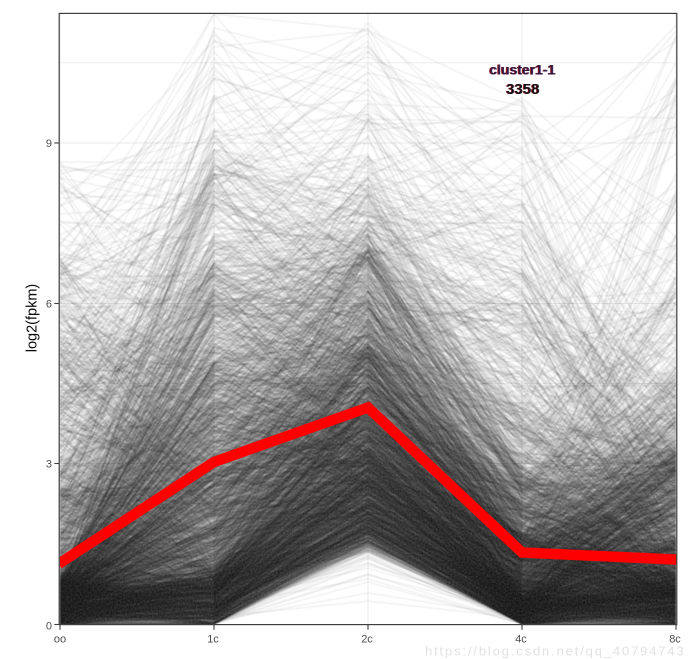 The image size is (697, 659). What do you see at coordinates (49, 464) in the screenshot?
I see `svg-text: 3` at bounding box center [49, 464].